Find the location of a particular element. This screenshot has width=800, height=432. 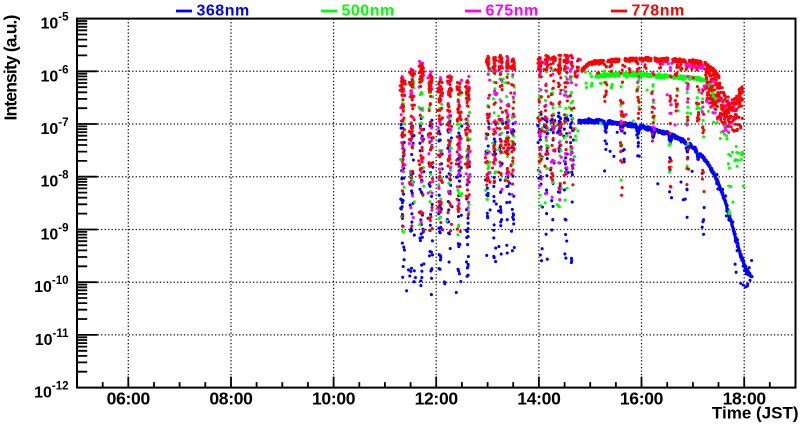

svg-text: 10⁻⁷ is located at coordinates (54, 127).